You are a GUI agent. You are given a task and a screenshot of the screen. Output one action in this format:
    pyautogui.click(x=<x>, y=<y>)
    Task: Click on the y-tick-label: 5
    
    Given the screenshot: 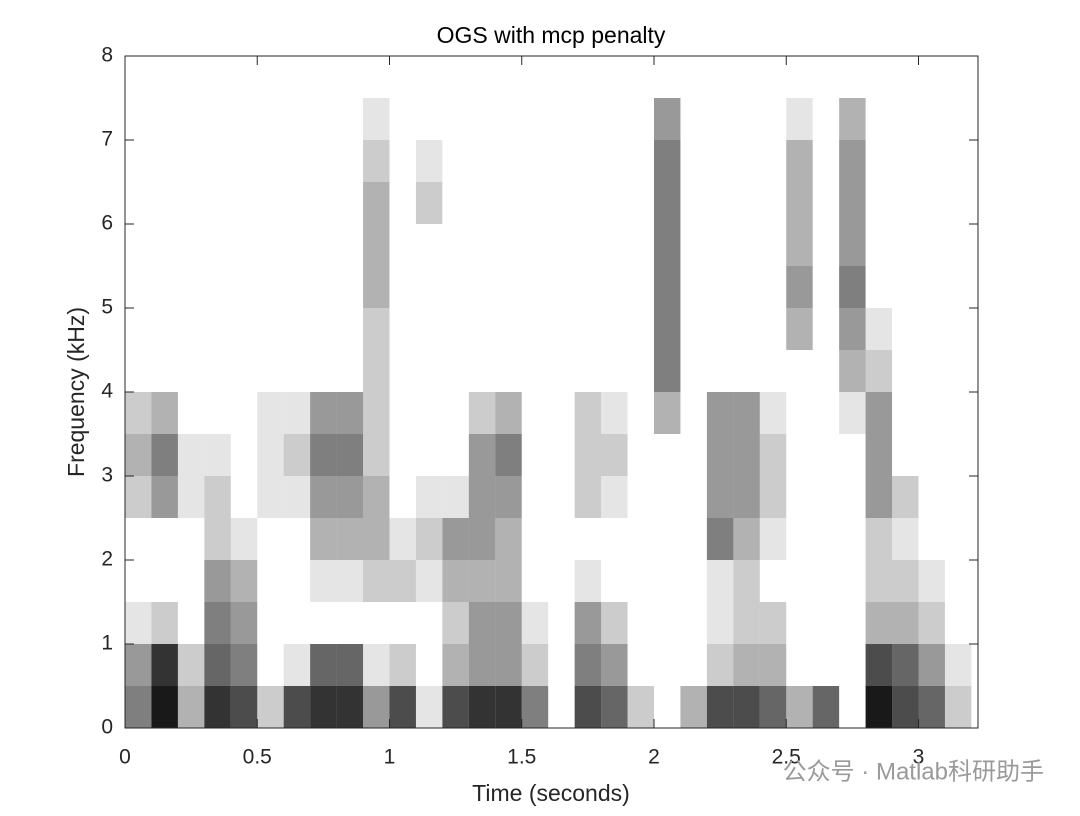 What is the action you would take?
    pyautogui.click(x=107, y=307)
    